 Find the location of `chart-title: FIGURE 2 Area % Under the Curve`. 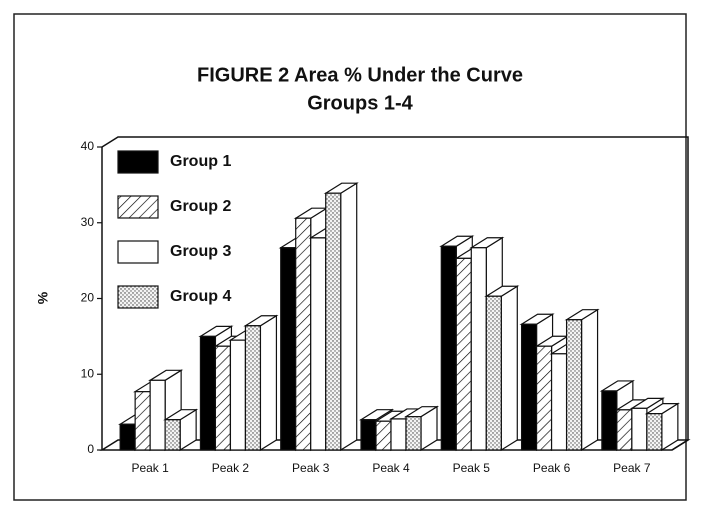

chart-title: FIGURE 2 Area % Under the Curve is located at coordinates (360, 75).